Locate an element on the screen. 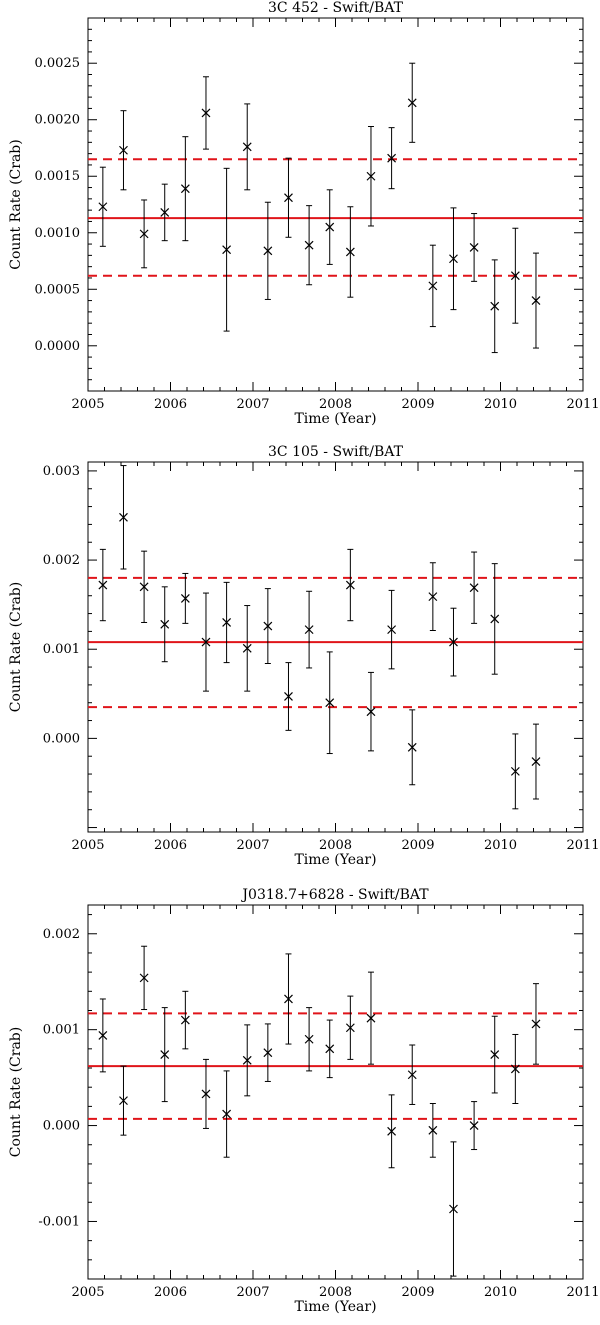 This screenshot has width=600, height=1325. x-tick-label: 2009 is located at coordinates (417, 845).